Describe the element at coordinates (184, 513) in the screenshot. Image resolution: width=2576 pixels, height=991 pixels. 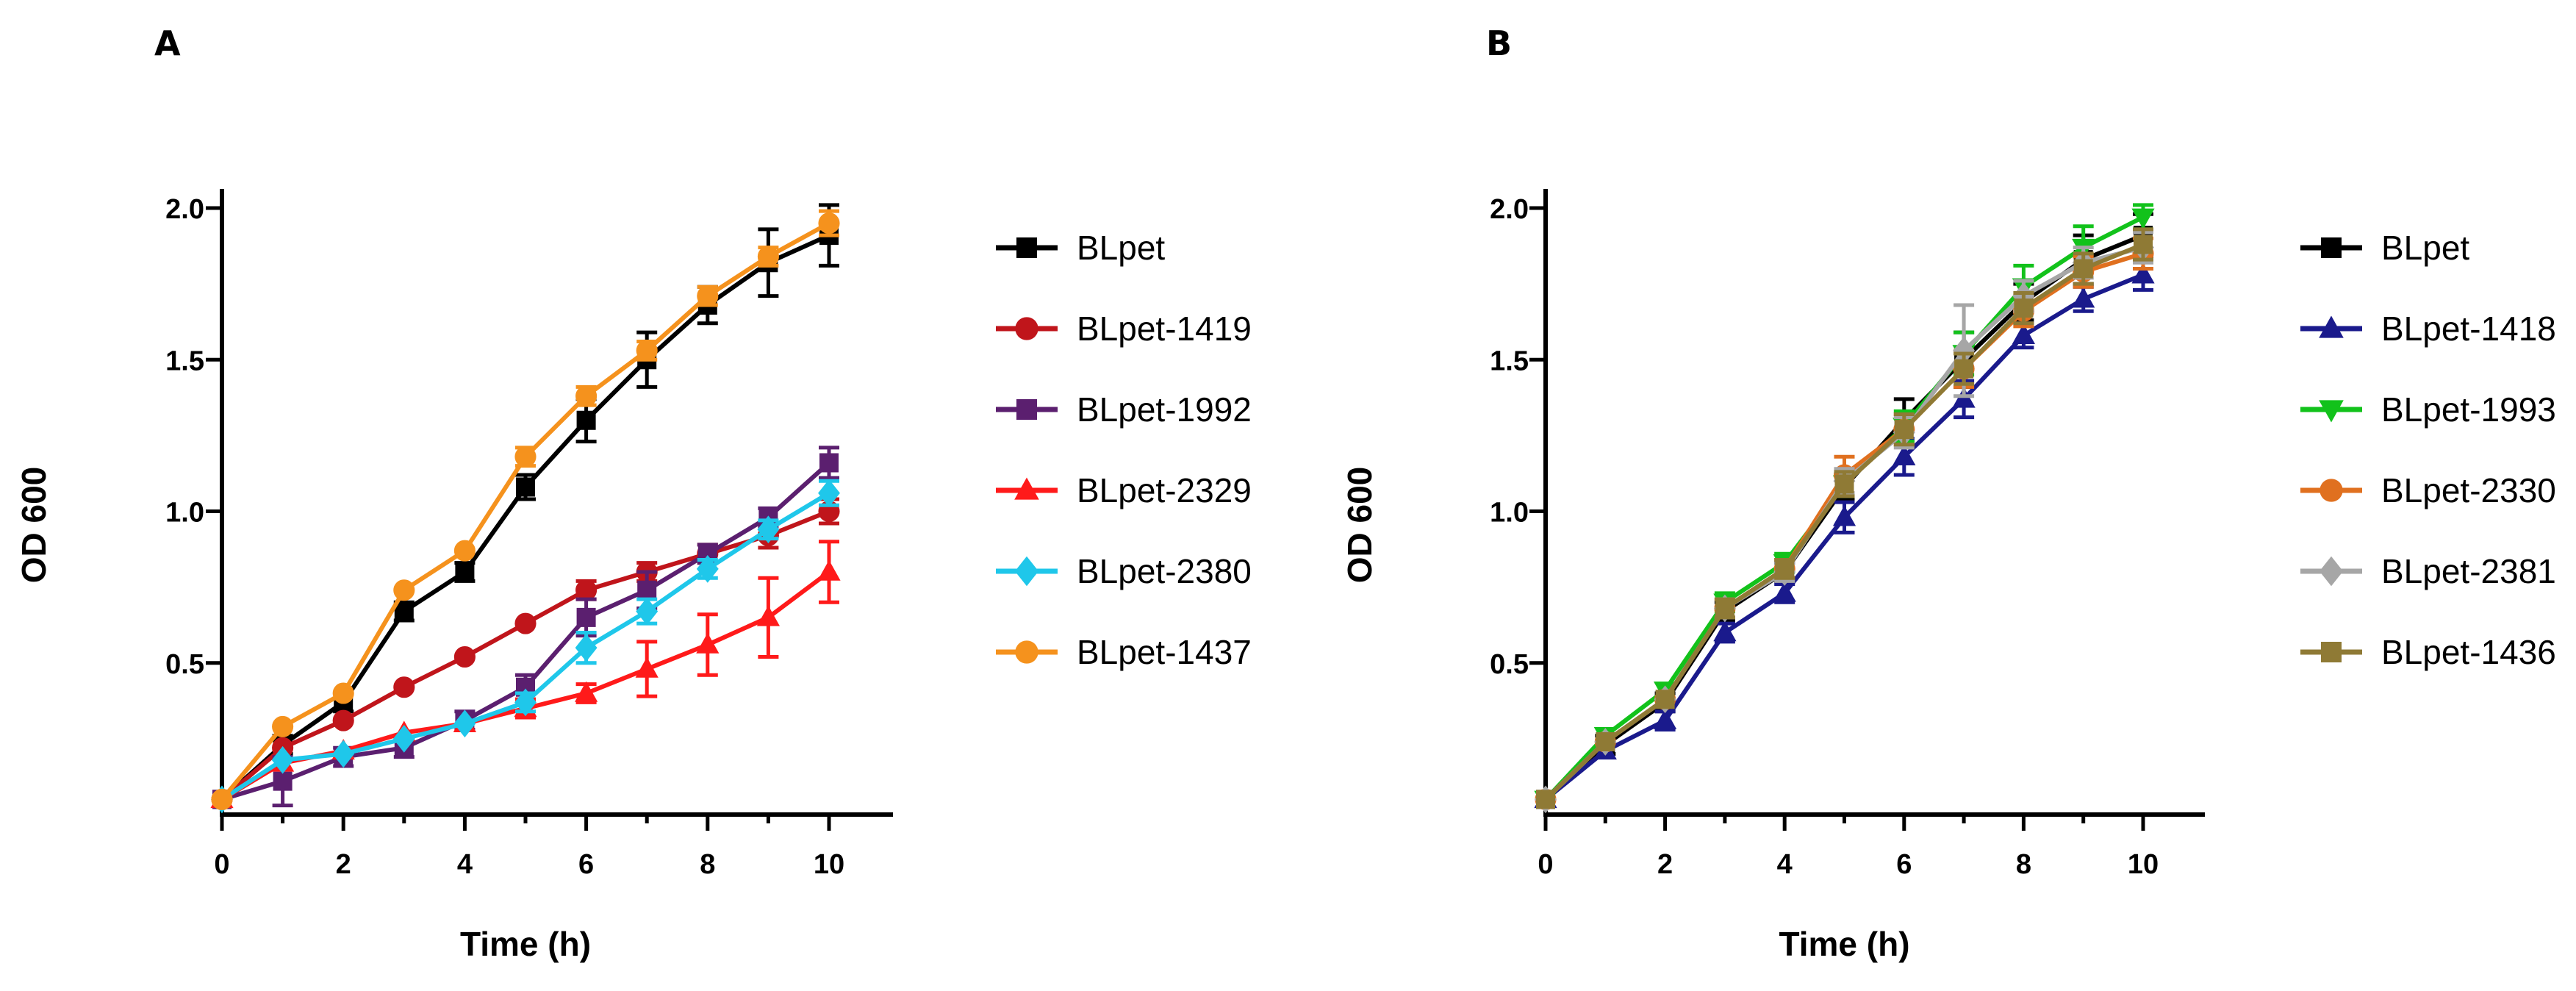
I see `panel-a-y-tick-label: 1.0` at that location.